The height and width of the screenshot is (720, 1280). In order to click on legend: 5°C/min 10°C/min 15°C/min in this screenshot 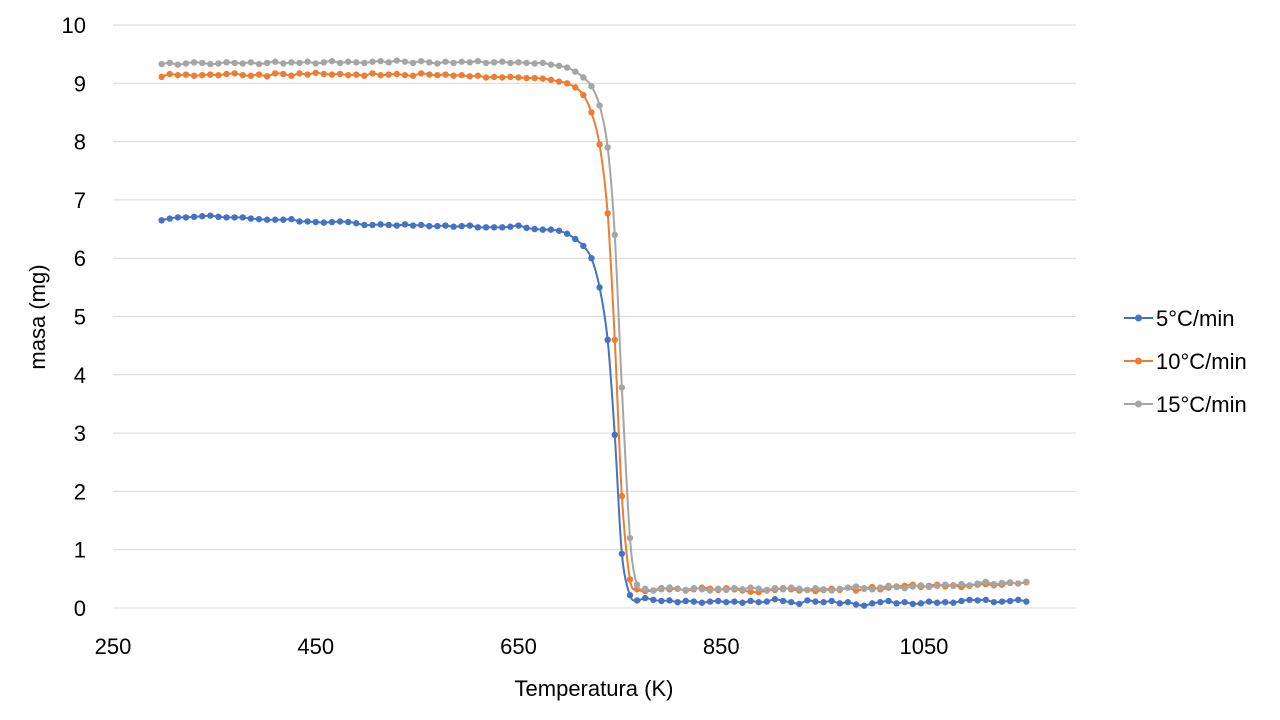, I will do `click(1185, 361)`.